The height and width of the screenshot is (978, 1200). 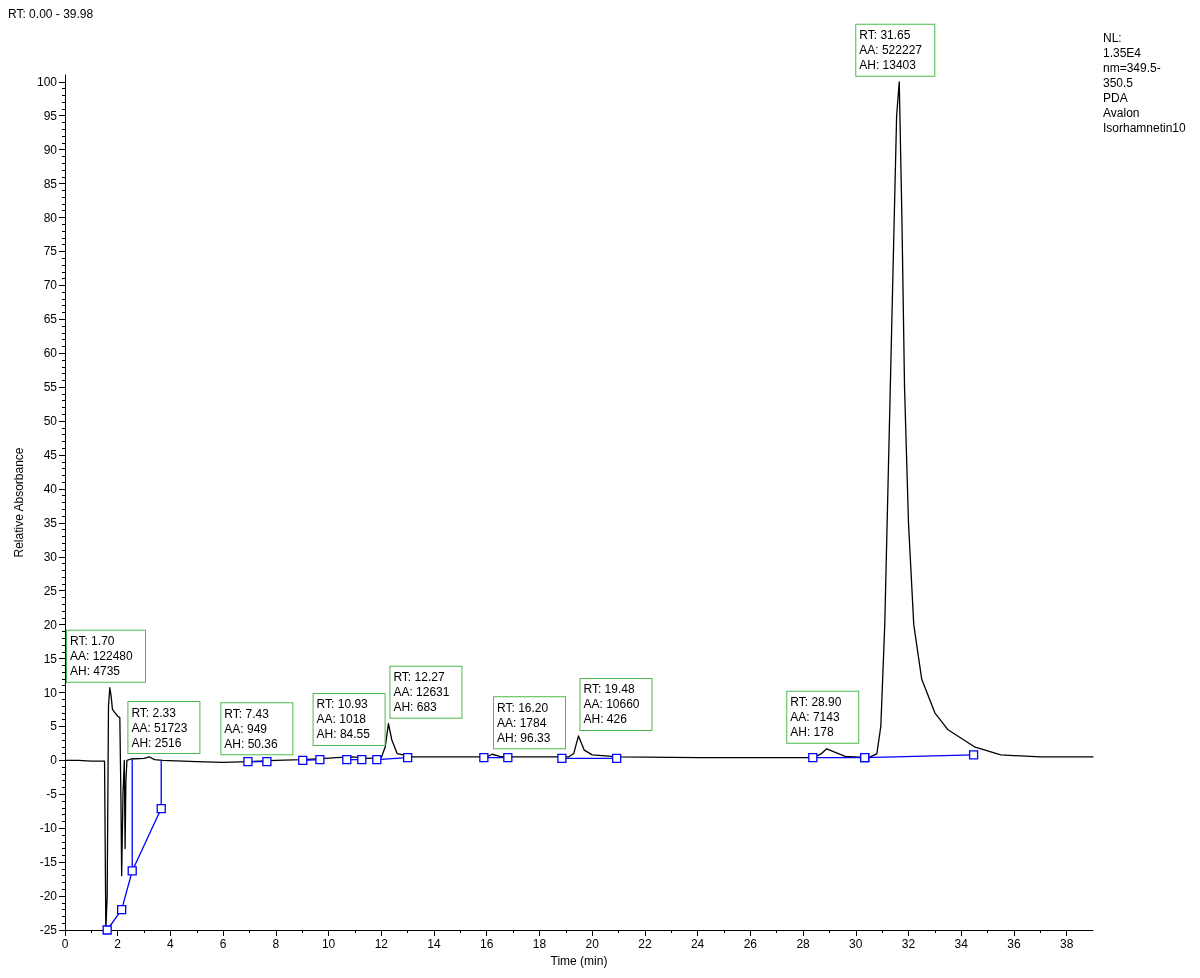 What do you see at coordinates (102, 656) in the screenshot?
I see `annotation: RT: 1.70 AA: 122480 AH: 4735` at bounding box center [102, 656].